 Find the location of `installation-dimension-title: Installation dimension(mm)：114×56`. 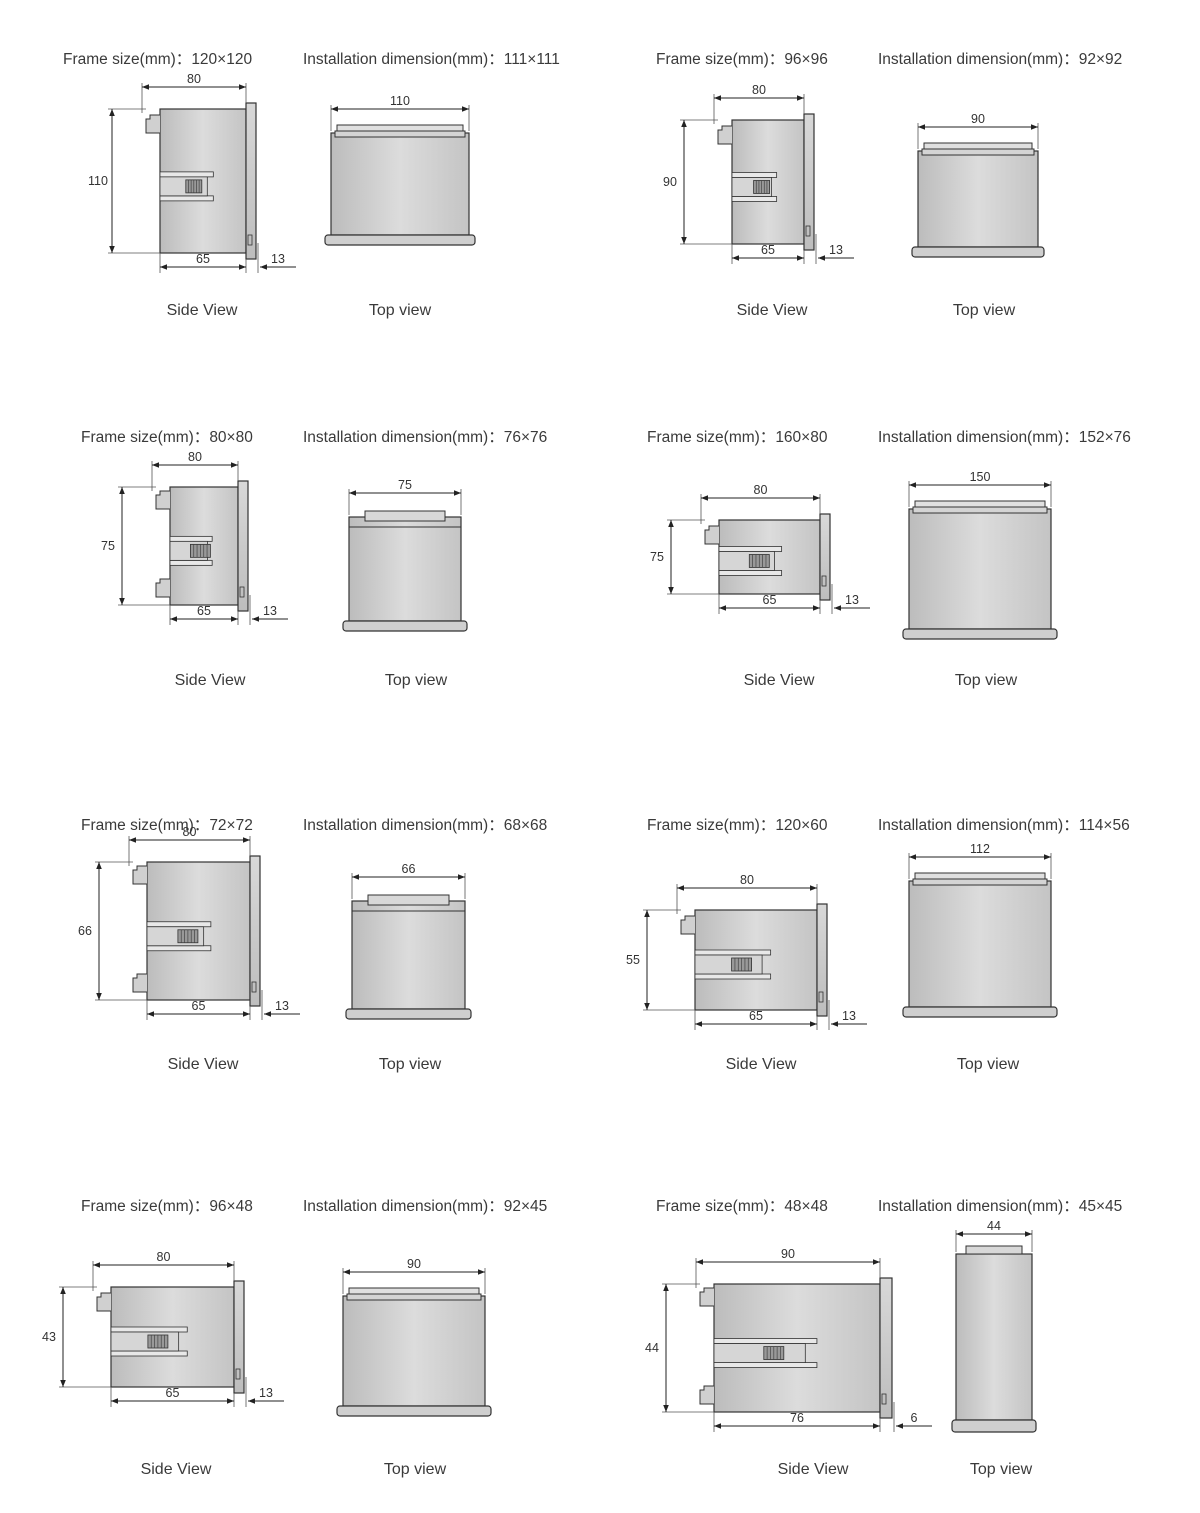

installation-dimension-title: Installation dimension(mm)：114×56 is located at coordinates (1004, 824).